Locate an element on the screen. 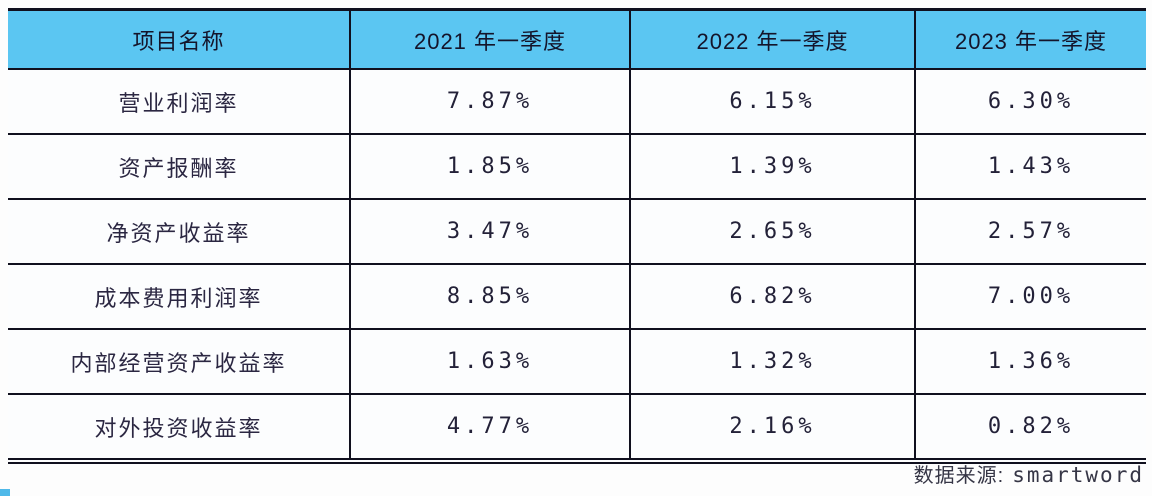 The image size is (1152, 496). row-label: 营业利润率 is located at coordinates (179, 102).